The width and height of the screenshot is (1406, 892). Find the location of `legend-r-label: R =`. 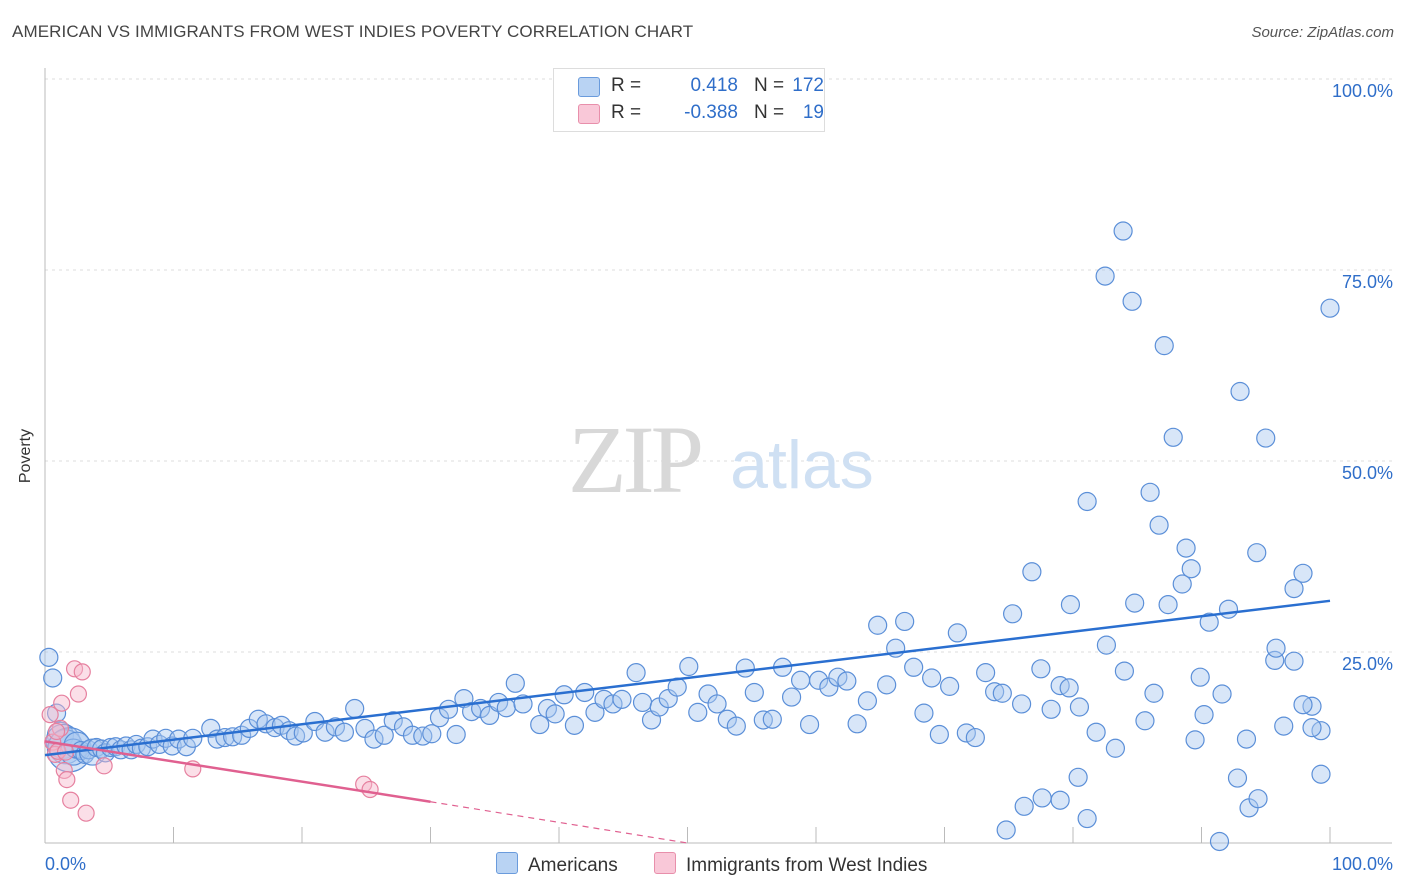

legend-r-label: R = is located at coordinates (626, 112).